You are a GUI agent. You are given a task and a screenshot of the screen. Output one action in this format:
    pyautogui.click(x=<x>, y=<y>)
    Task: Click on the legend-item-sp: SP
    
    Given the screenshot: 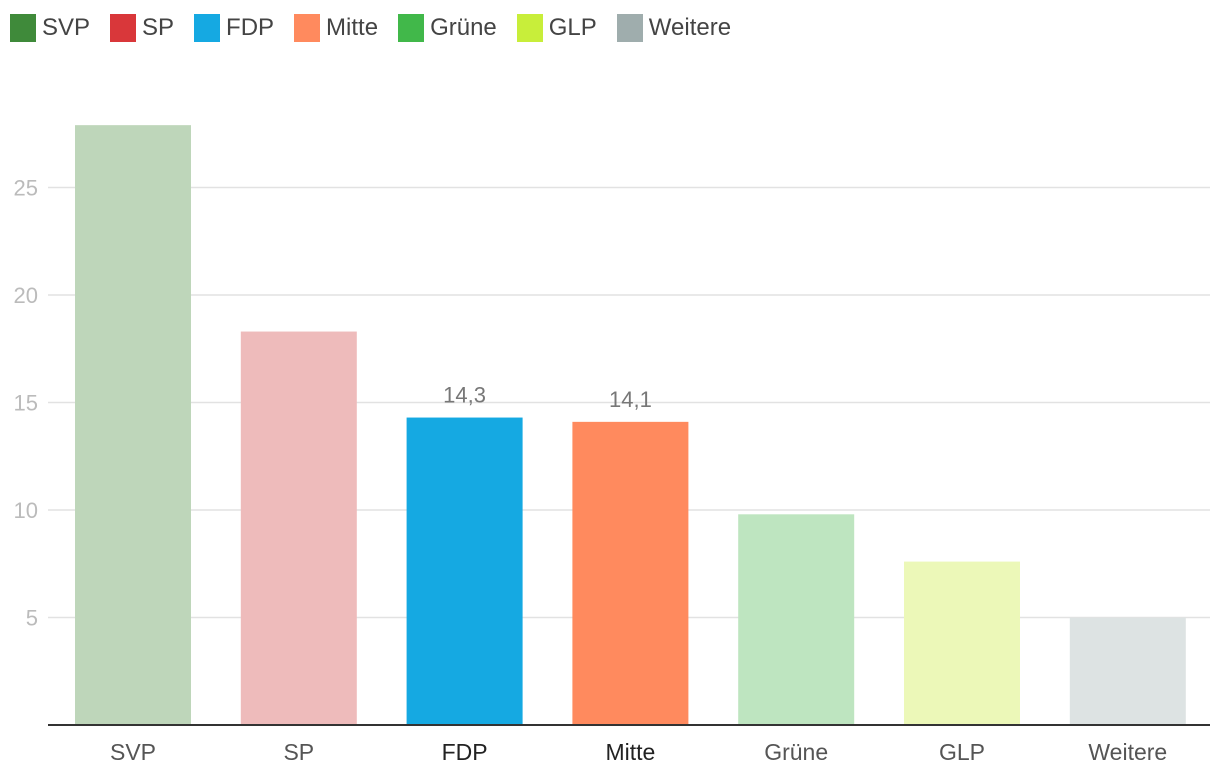 What is the action you would take?
    pyautogui.click(x=142, y=28)
    